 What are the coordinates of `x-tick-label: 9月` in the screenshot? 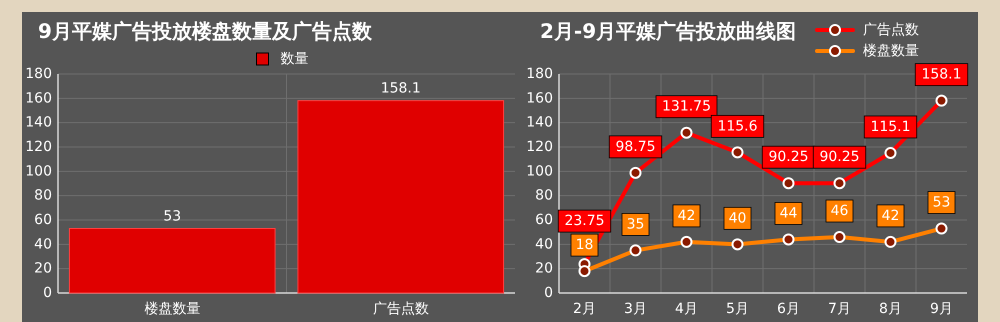 It's located at (941, 309).